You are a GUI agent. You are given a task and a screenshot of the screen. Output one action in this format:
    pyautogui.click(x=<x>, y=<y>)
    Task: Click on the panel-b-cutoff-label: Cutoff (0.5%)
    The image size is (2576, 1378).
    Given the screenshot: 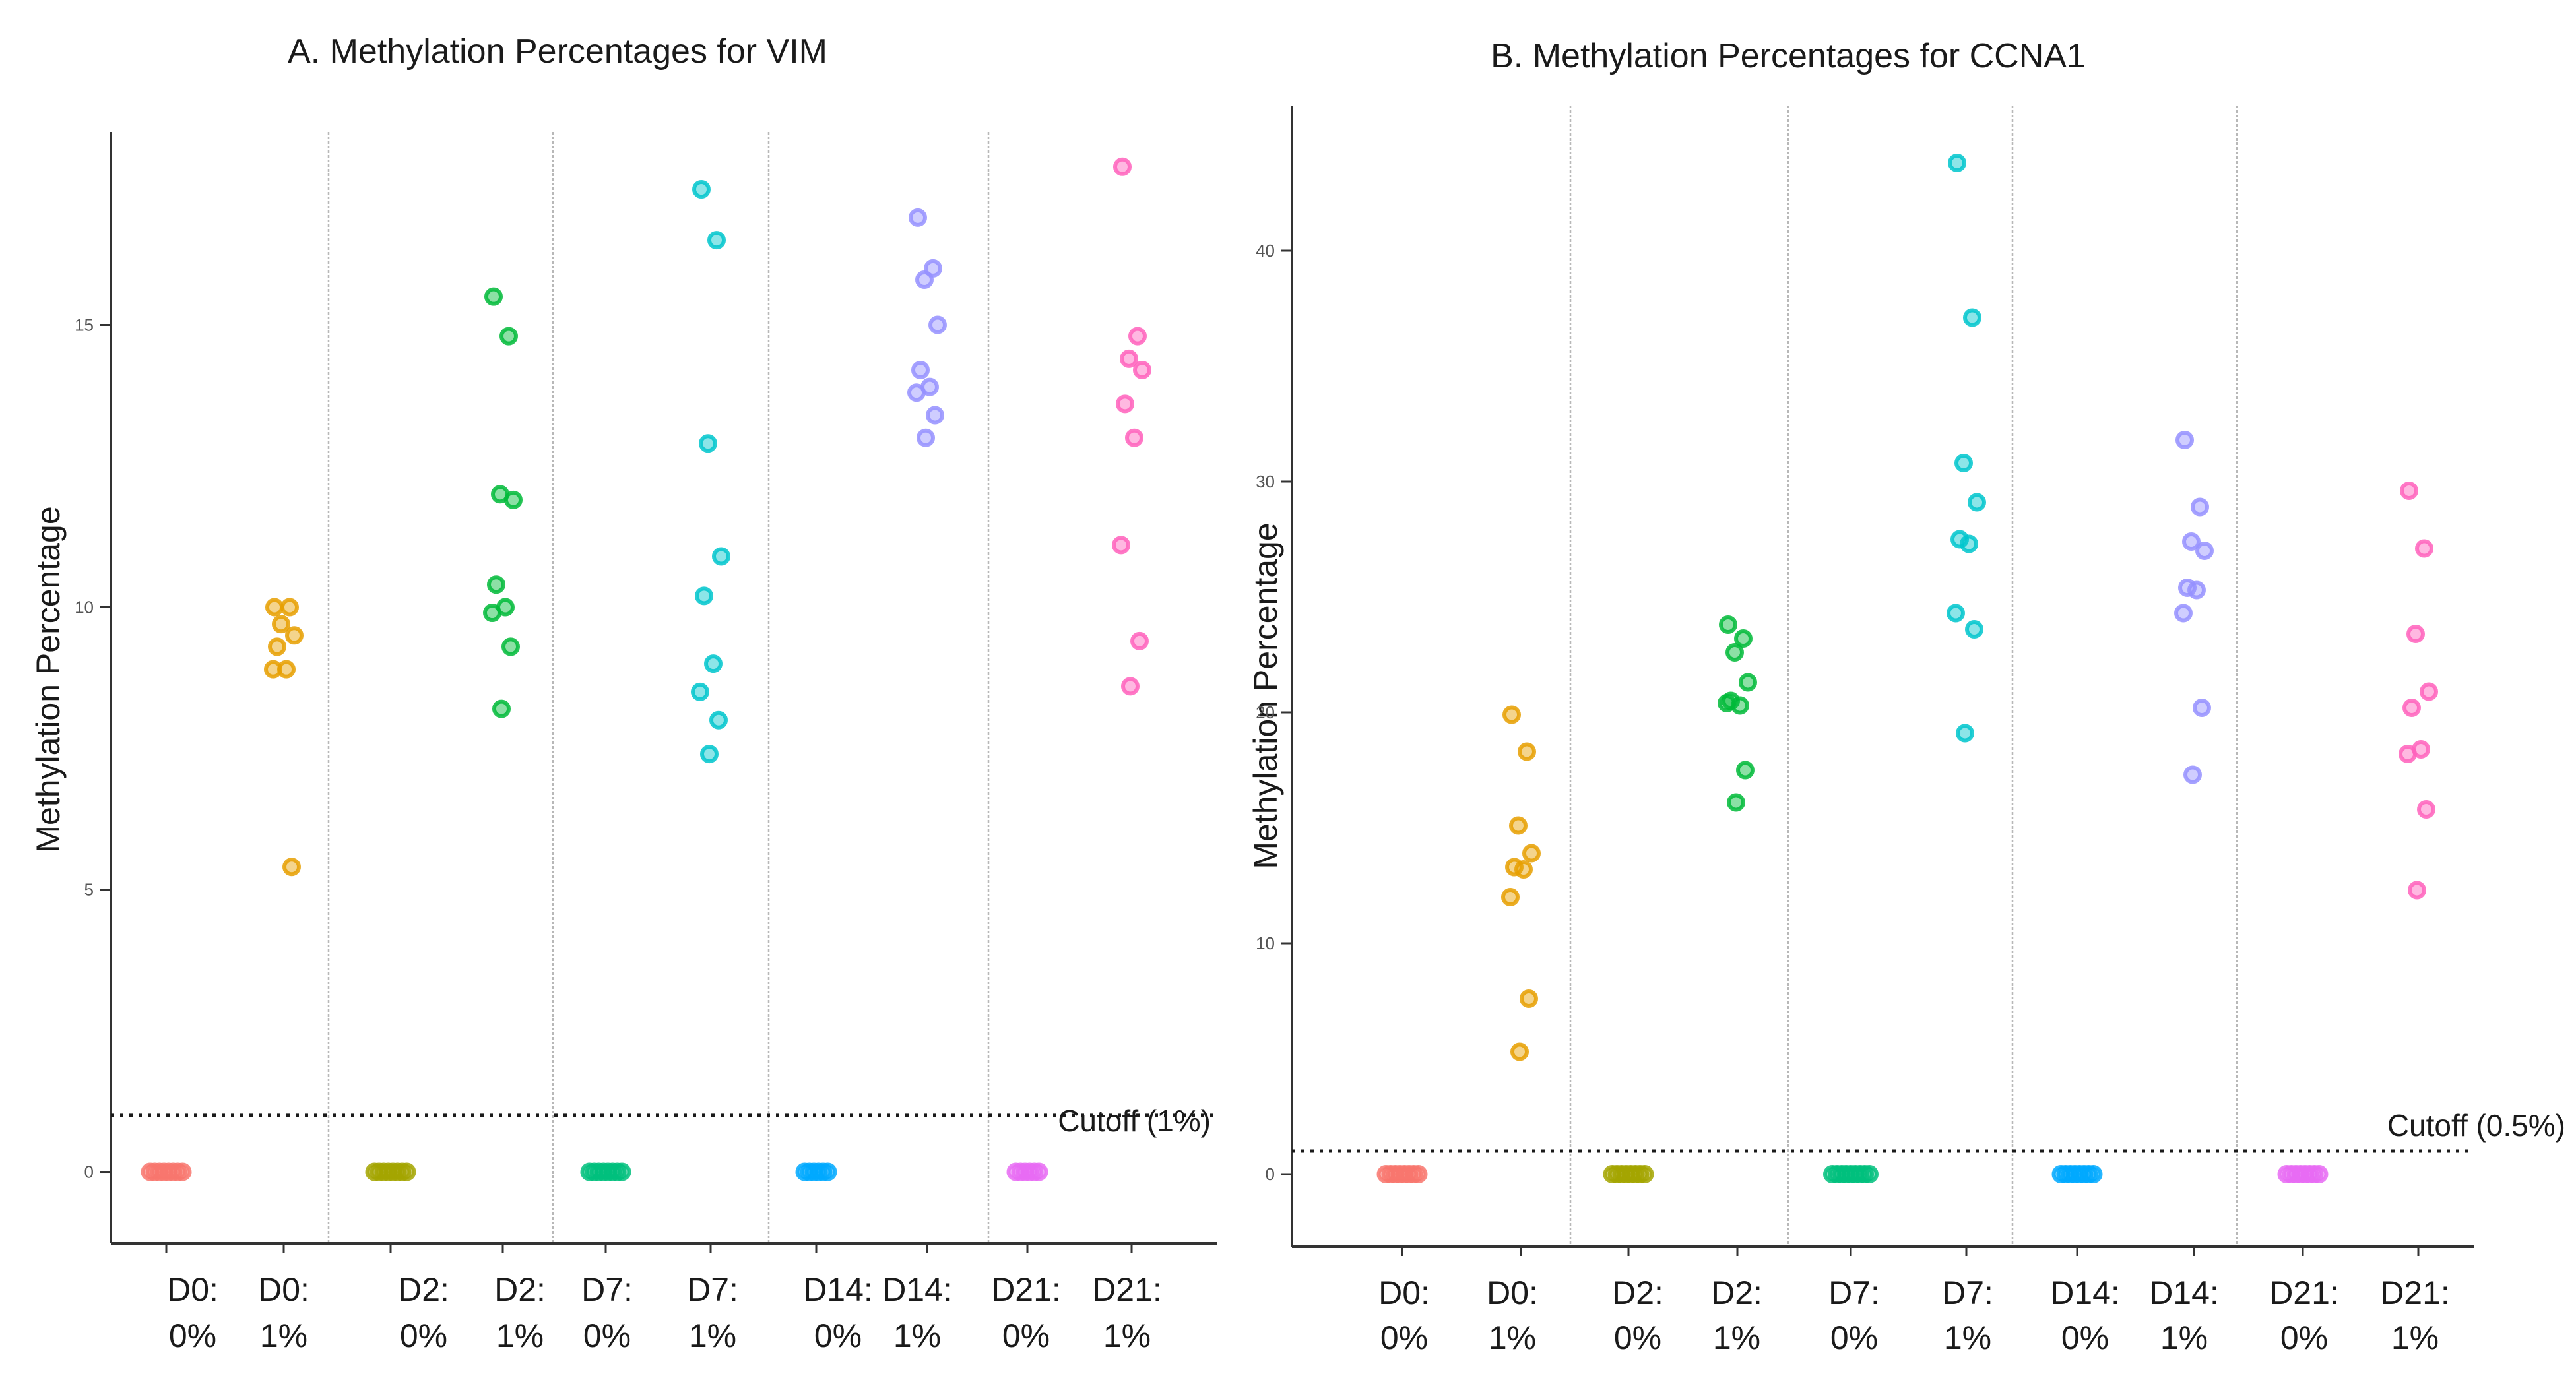 What is the action you would take?
    pyautogui.click(x=2476, y=1125)
    